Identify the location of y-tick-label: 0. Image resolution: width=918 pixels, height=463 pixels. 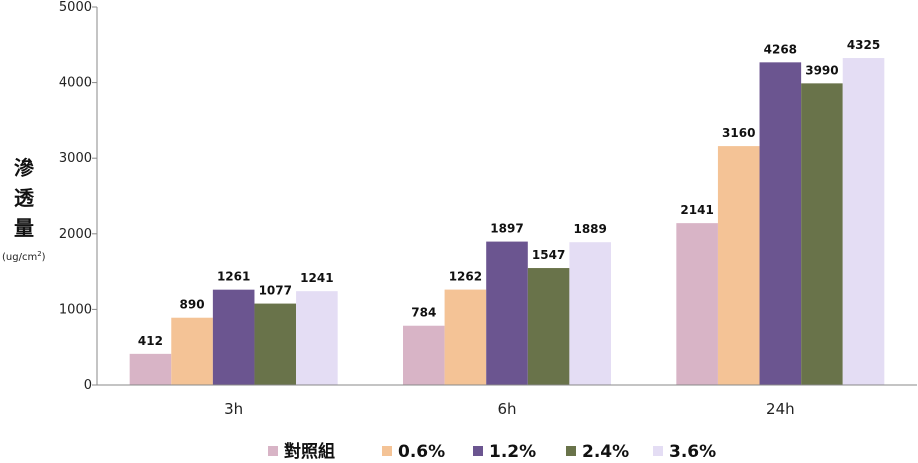
(88, 385).